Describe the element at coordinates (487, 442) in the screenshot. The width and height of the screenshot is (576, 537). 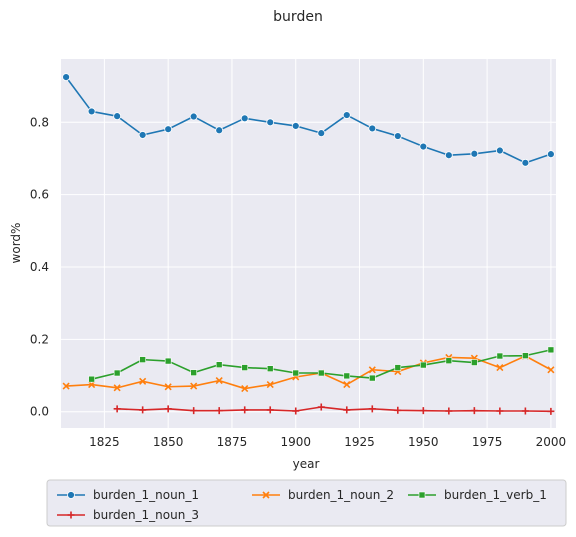
I see `x-tick-label: 1975` at that location.